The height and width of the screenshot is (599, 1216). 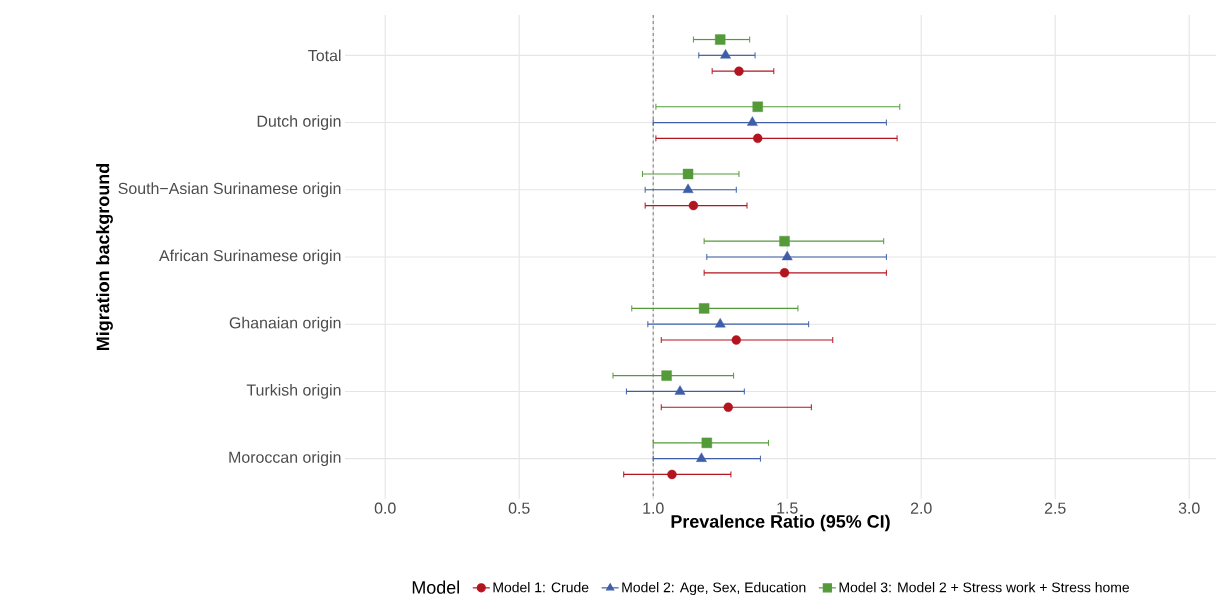 What do you see at coordinates (293, 391) in the screenshot?
I see `y-tick-label: Turkish origin` at bounding box center [293, 391].